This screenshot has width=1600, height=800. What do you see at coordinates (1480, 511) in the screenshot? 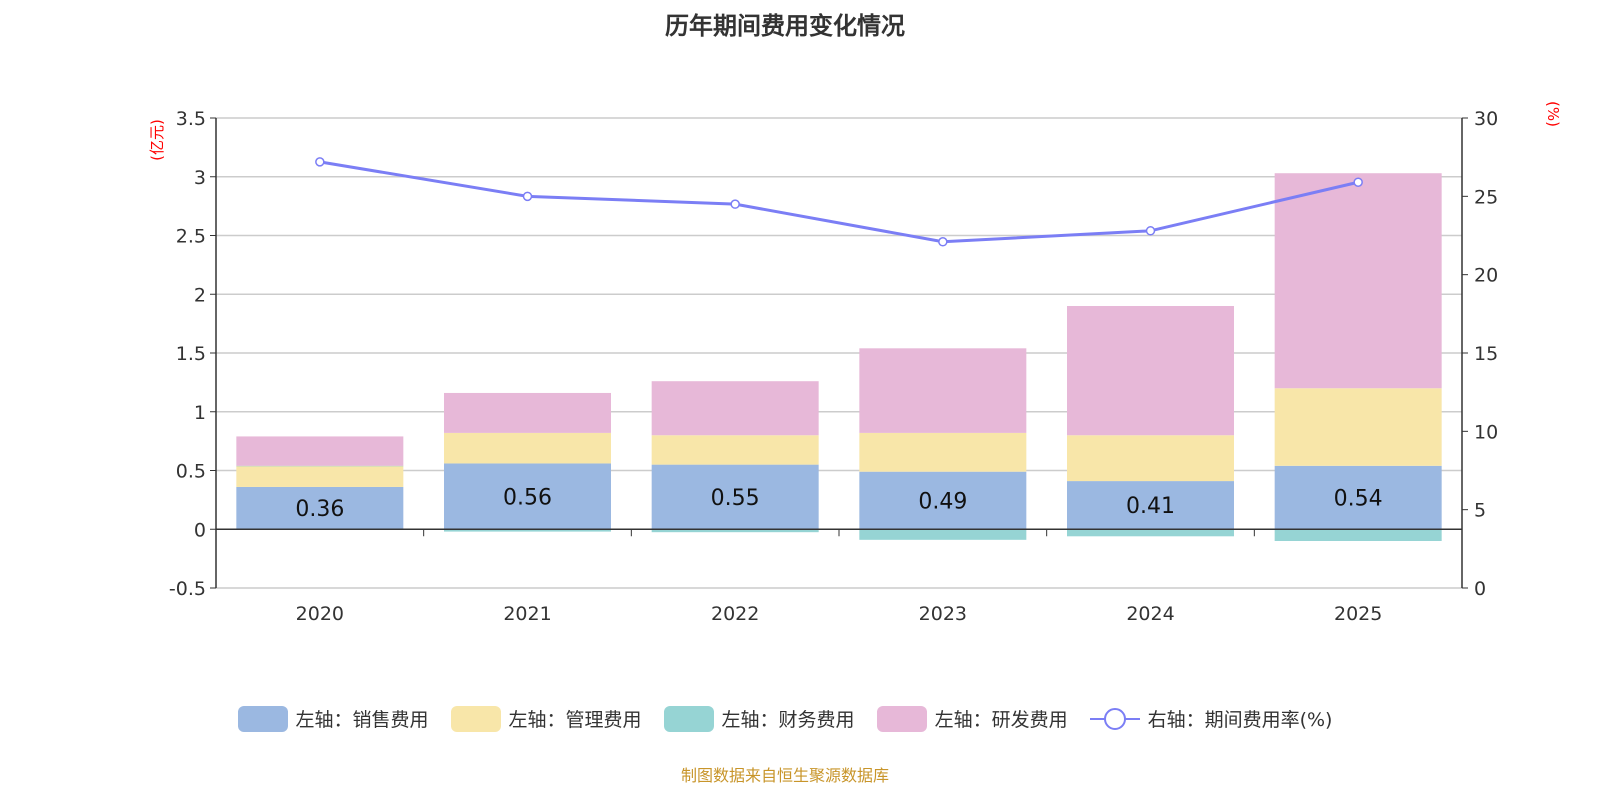
I see `right-tick-label: 5` at bounding box center [1480, 511].